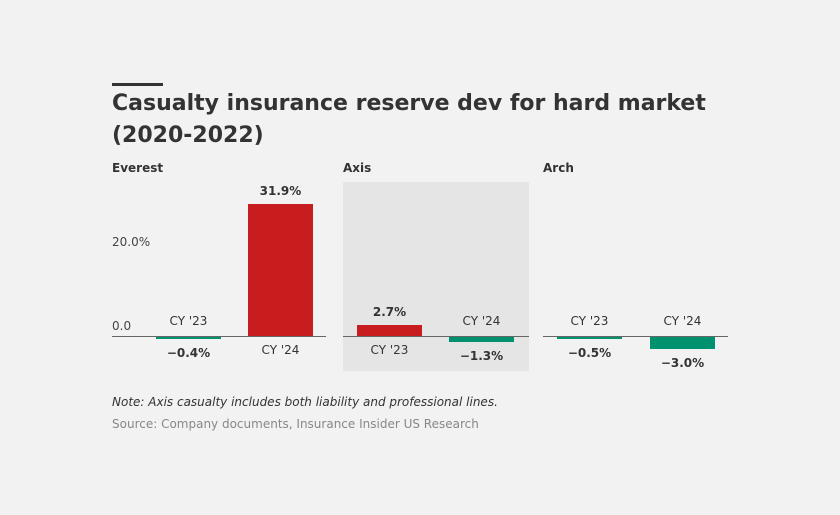 The image size is (840, 515). Describe the element at coordinates (481, 356) in the screenshot. I see `data-label: −1.3%` at that location.